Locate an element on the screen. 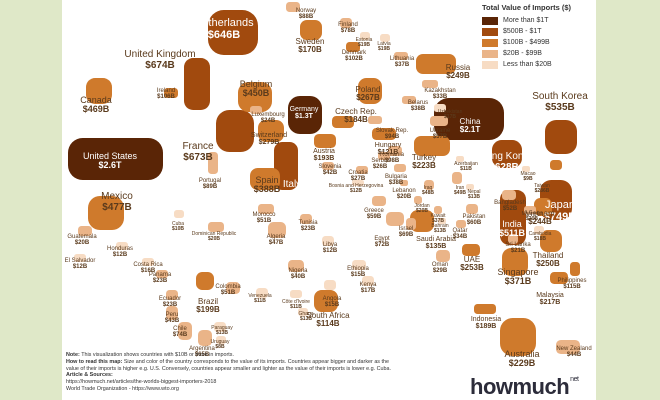 The height and width of the screenshot is (400, 660). country-value: $628B is located at coordinates (504, 167).